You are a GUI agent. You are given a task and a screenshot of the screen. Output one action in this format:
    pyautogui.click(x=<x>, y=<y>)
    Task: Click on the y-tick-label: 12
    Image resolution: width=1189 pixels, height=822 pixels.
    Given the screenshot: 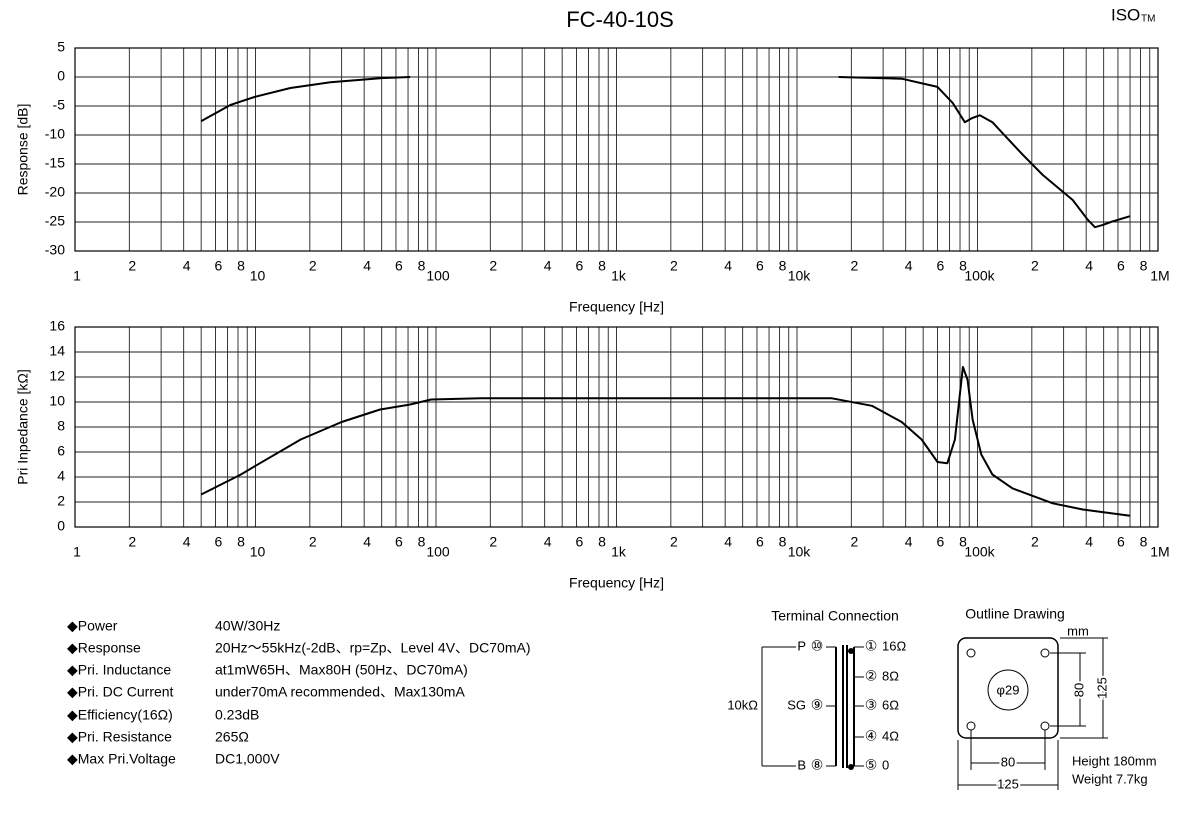 What is the action you would take?
    pyautogui.click(x=57, y=376)
    